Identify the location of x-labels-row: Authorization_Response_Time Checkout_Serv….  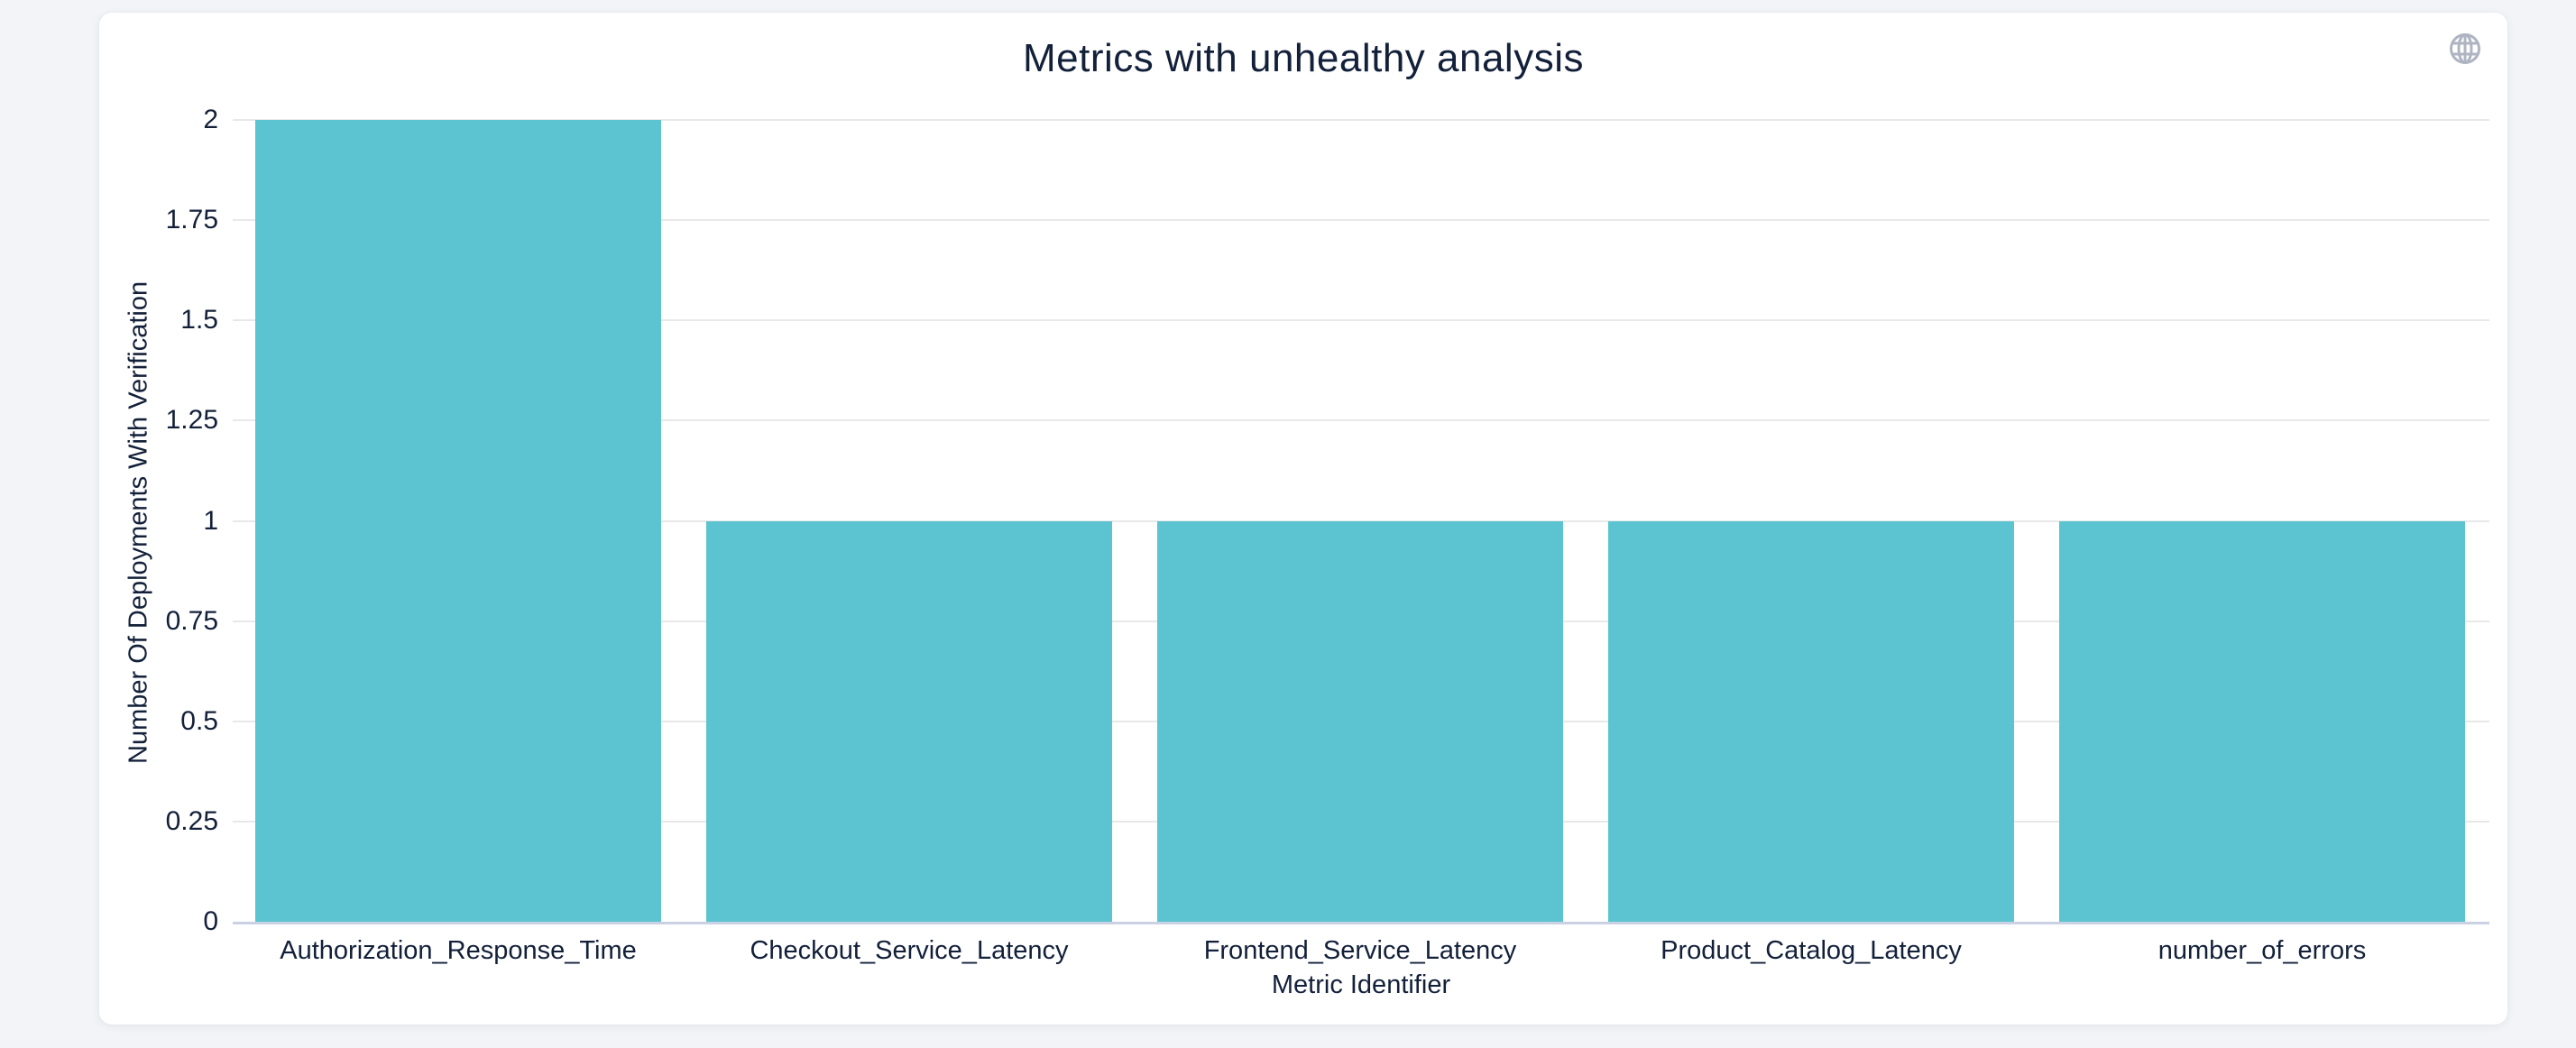
(1360, 951).